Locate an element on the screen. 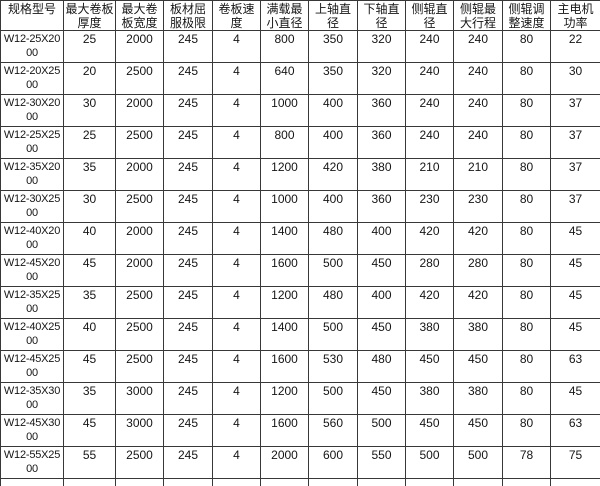 The width and height of the screenshot is (600, 486). table-row is located at coordinates (300, 482).